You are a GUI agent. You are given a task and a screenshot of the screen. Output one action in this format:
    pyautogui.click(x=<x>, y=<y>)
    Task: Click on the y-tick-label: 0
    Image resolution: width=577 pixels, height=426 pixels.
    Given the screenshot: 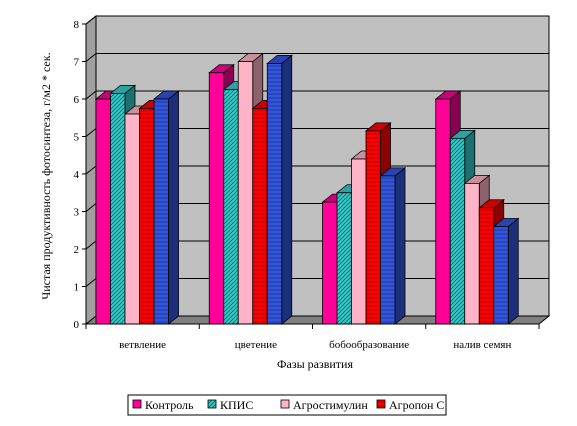 What is the action you would take?
    pyautogui.click(x=77, y=325)
    